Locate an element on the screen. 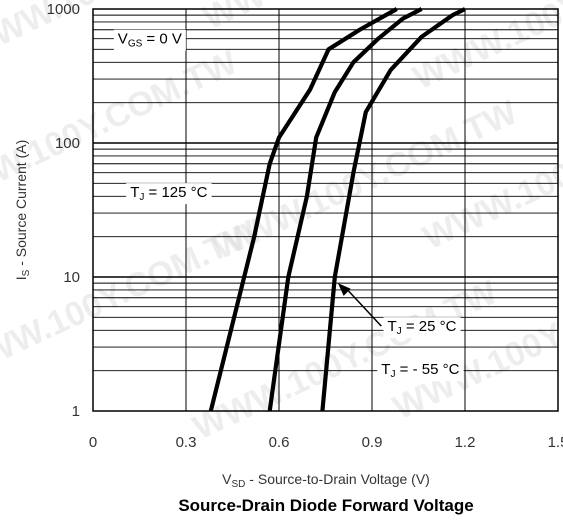 Image resolution: width=563 pixels, height=522 pixels. annotation-text: TJ = 125 °C is located at coordinates (168, 193).